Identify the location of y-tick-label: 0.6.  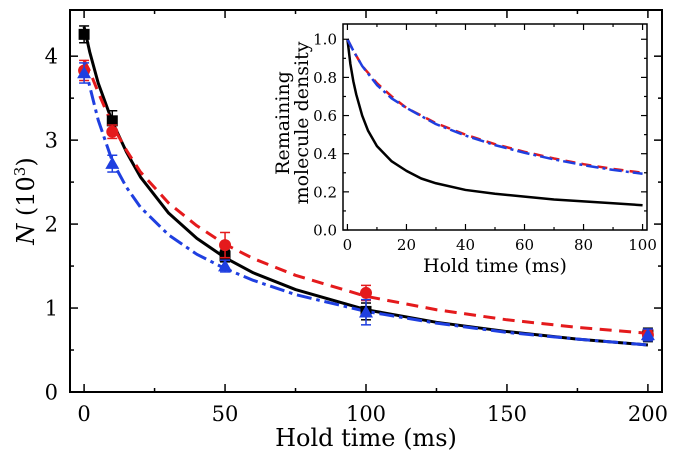
(325, 116).